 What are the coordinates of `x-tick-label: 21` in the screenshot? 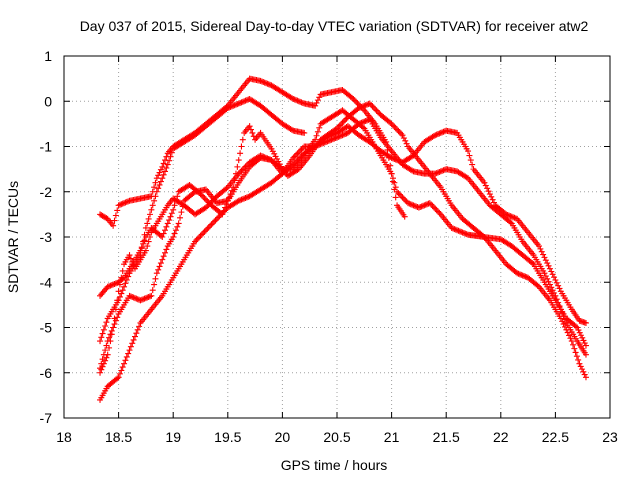 It's located at (392, 437).